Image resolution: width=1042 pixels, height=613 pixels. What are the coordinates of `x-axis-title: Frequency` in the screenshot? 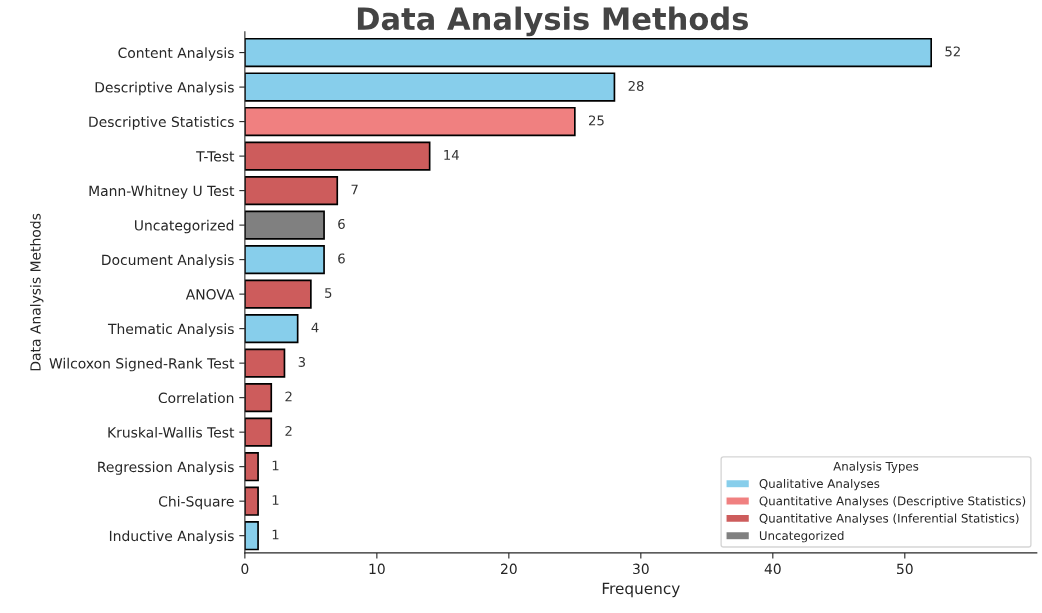 It's located at (641, 590).